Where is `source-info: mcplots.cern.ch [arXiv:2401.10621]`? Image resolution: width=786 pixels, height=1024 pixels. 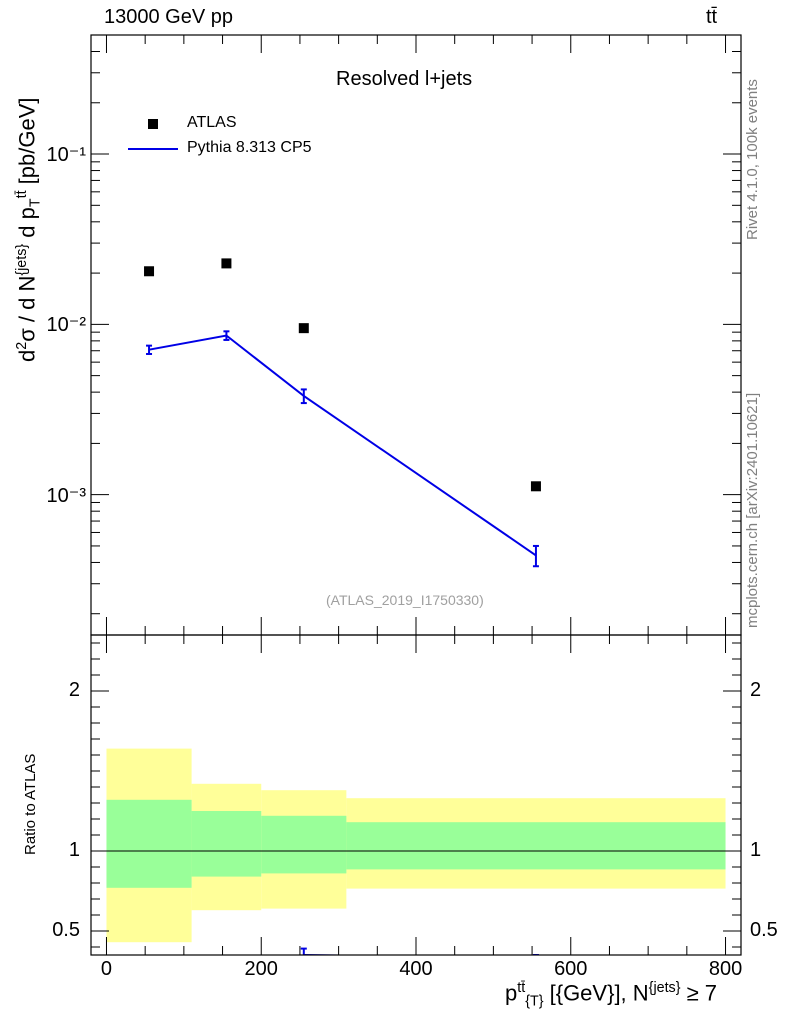
source-info: mcplots.cern.ch [arXiv:2401.10621] is located at coordinates (752, 510).